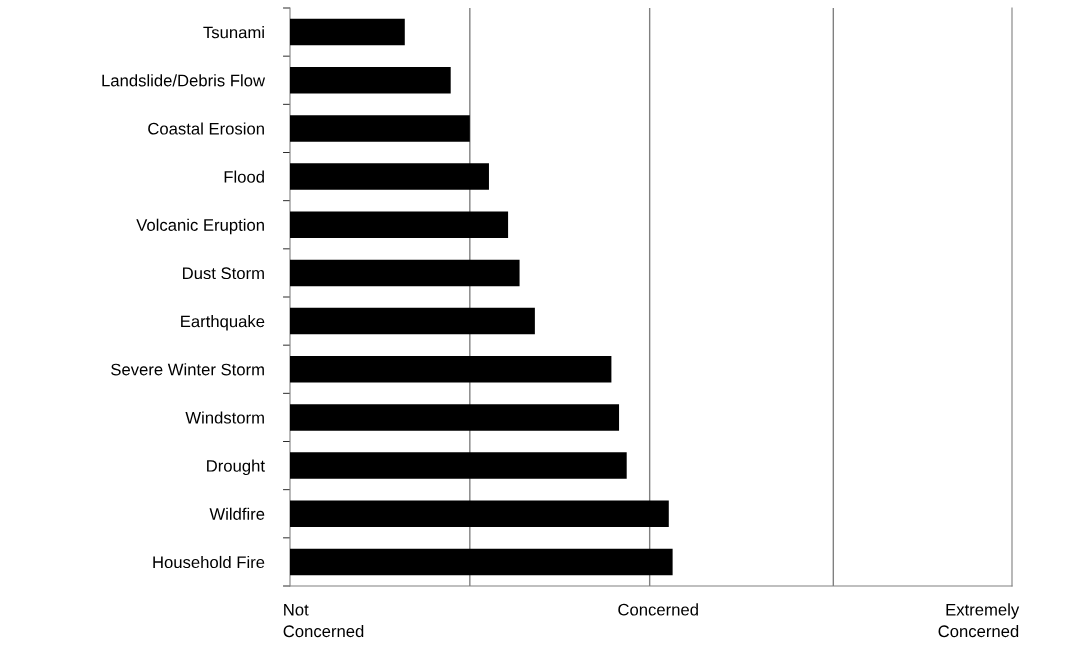  What do you see at coordinates (200, 226) in the screenshot?
I see `y-tick-label: Volcanic Eruption` at bounding box center [200, 226].